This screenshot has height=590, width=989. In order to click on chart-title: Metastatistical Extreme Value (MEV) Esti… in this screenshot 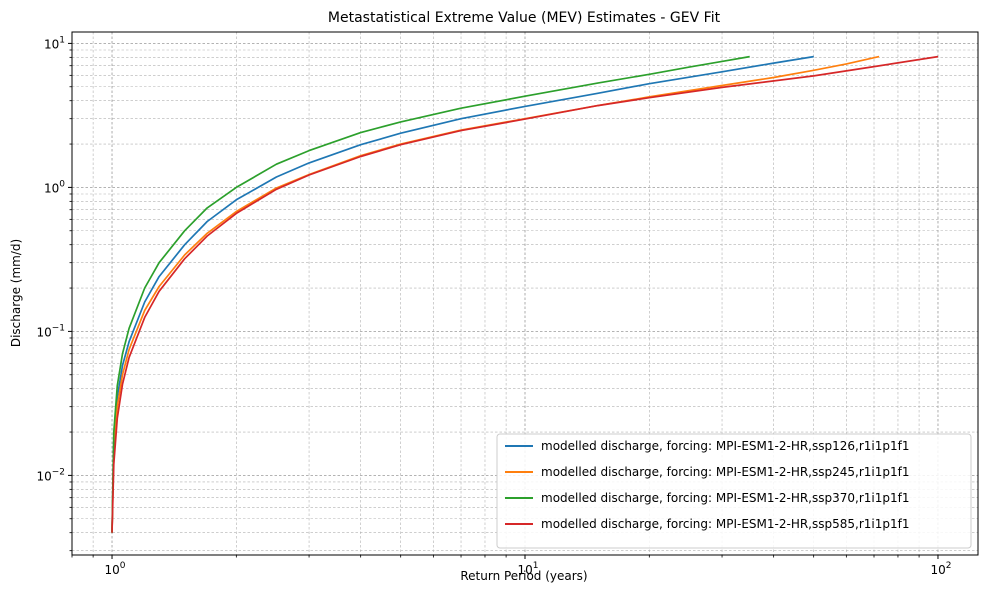, I will do `click(524, 18)`.